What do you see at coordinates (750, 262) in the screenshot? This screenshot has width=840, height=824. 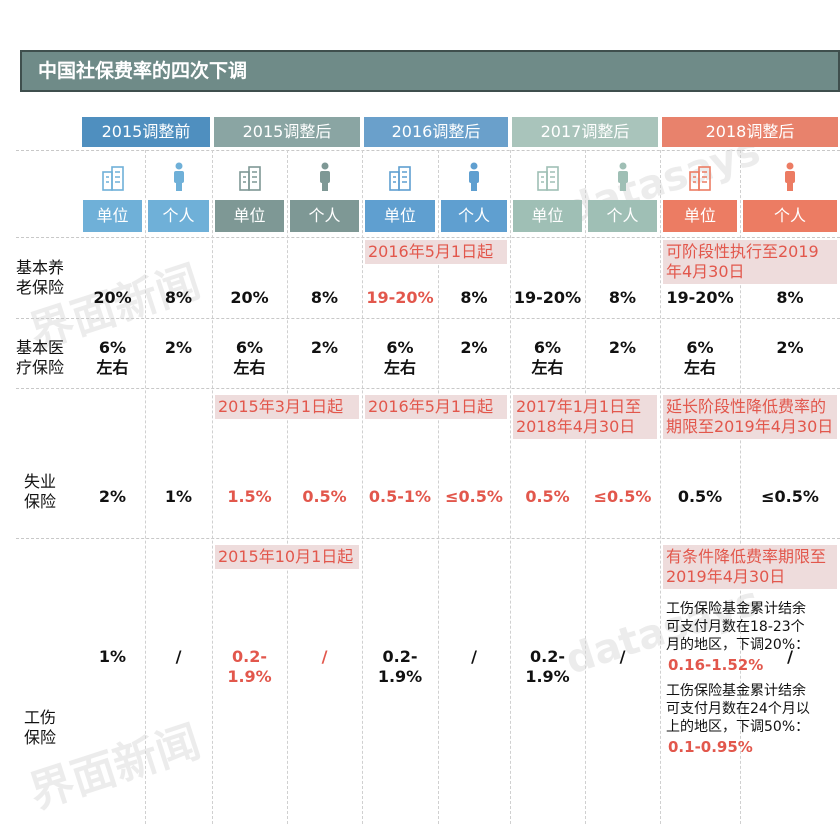 I see `note: 可阶段性执行至2019年4月30日` at bounding box center [750, 262].